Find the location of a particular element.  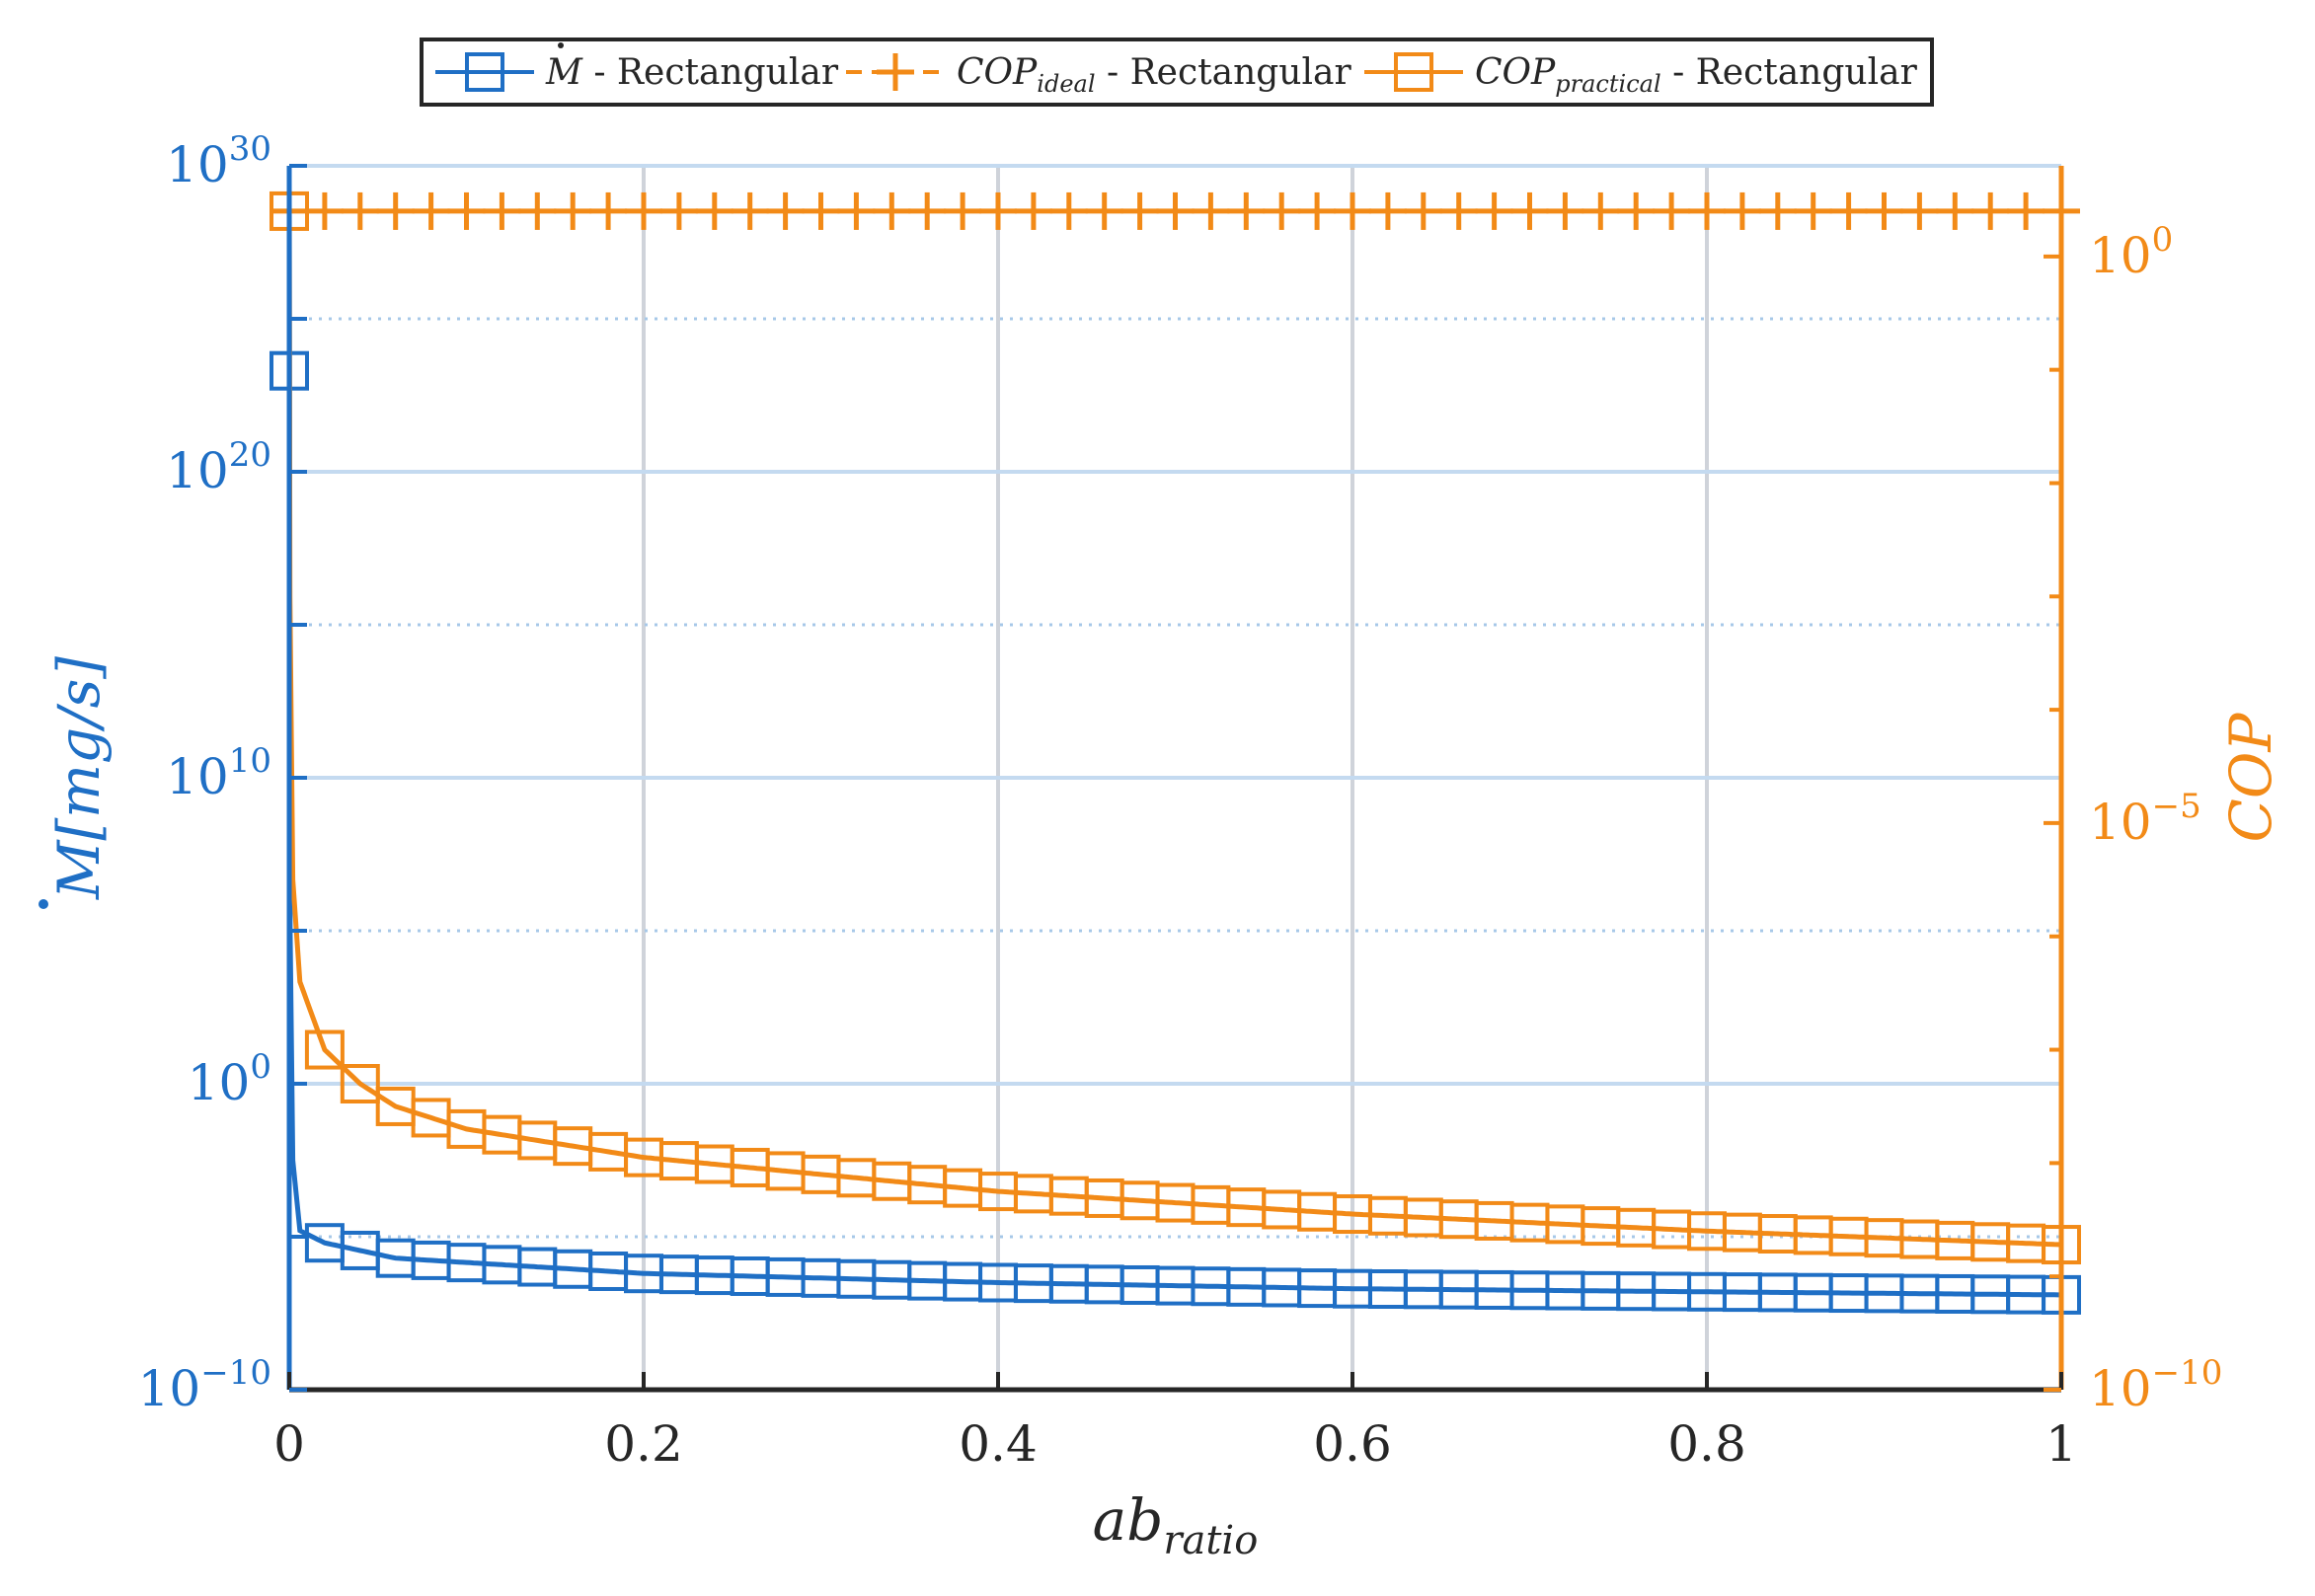

legend-subscript: practical is located at coordinates (1608, 84).